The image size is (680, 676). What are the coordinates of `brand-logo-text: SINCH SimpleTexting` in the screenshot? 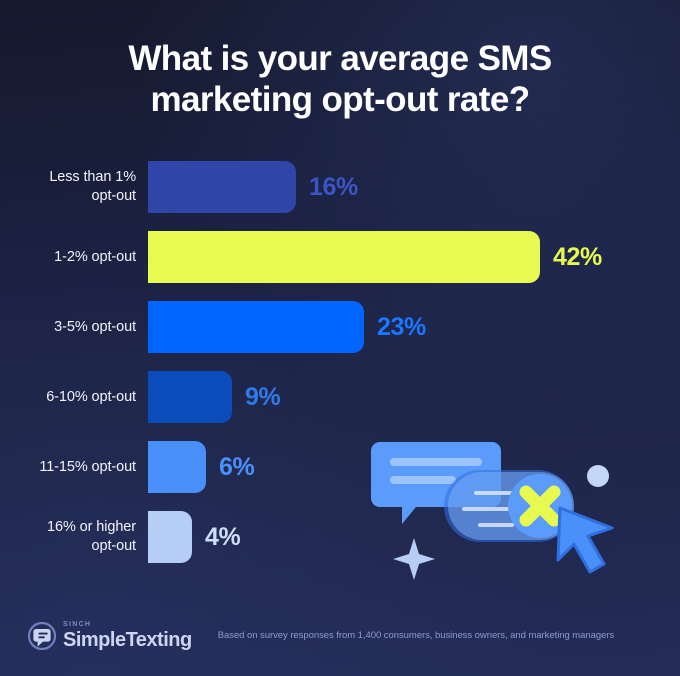 It's located at (127, 635).